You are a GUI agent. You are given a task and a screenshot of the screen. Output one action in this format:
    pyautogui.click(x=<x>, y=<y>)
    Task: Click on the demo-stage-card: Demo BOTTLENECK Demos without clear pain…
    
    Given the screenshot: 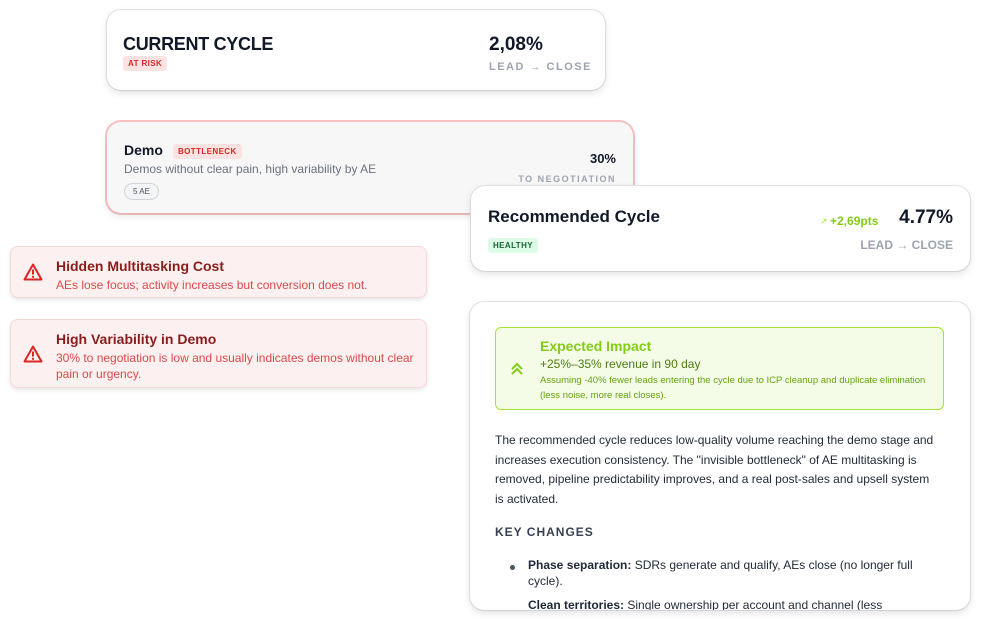 What is the action you would take?
    pyautogui.click(x=370, y=167)
    